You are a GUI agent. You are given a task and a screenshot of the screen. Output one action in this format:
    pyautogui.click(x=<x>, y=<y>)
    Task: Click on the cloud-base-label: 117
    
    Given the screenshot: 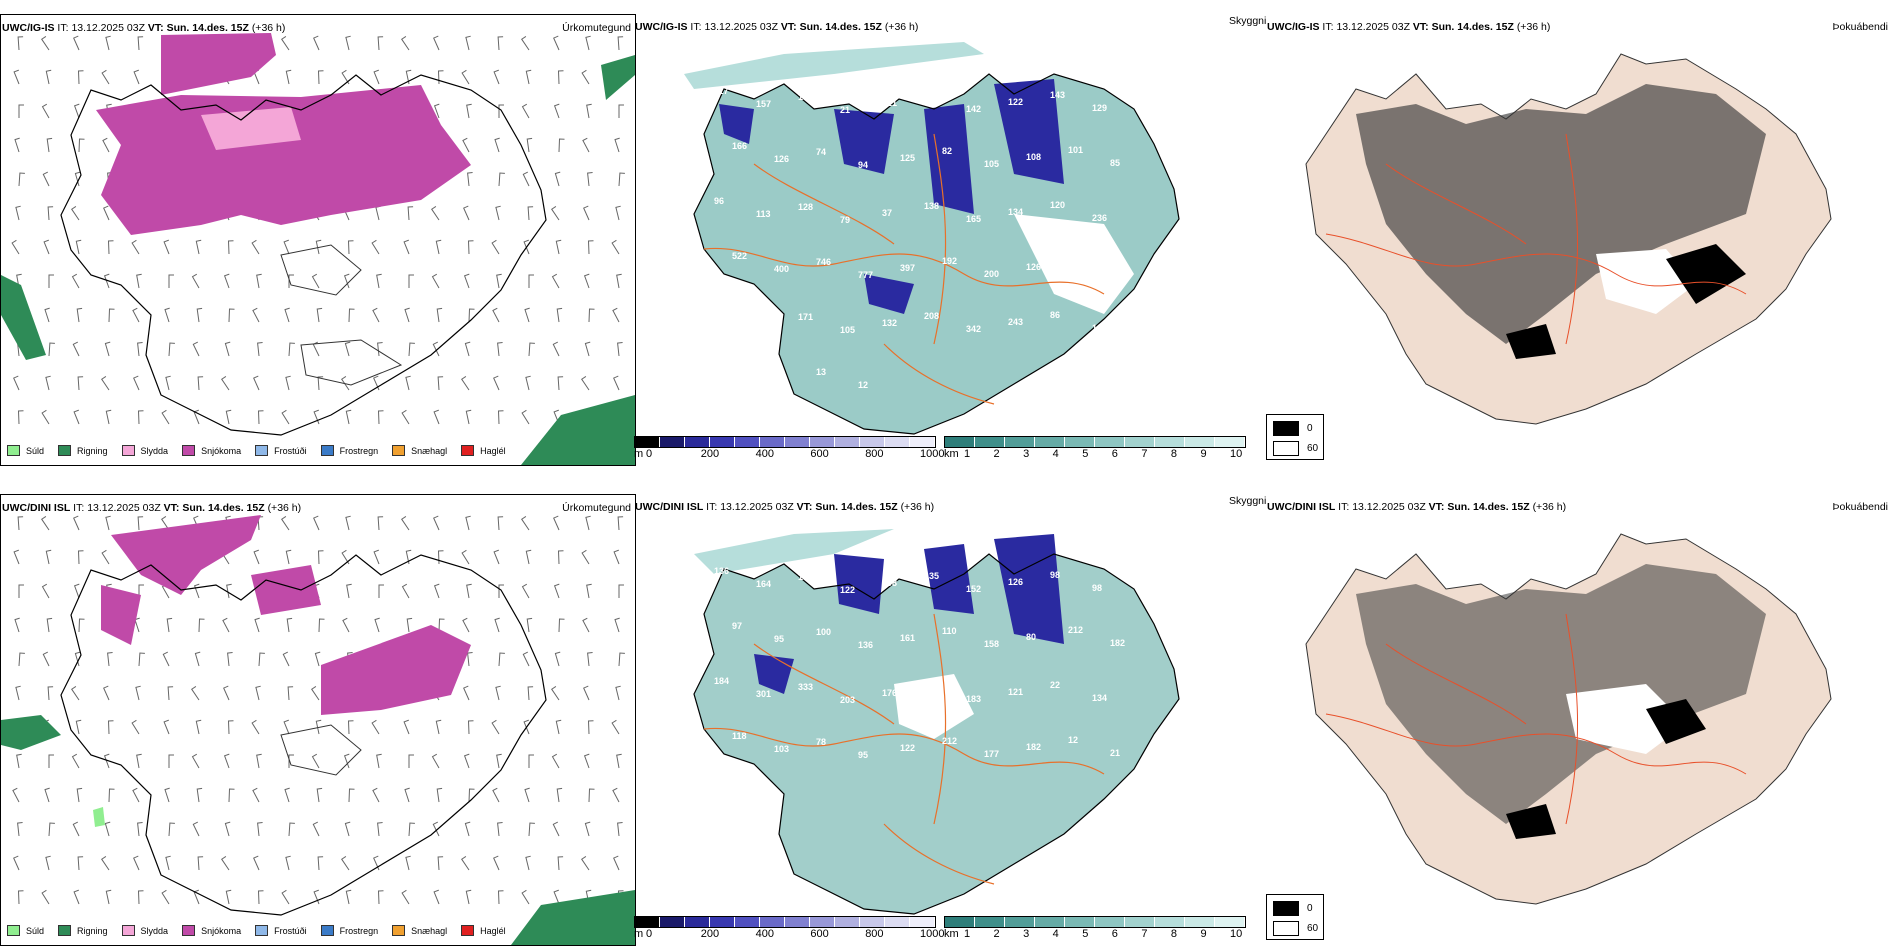 What is the action you would take?
    pyautogui.click(x=721, y=91)
    